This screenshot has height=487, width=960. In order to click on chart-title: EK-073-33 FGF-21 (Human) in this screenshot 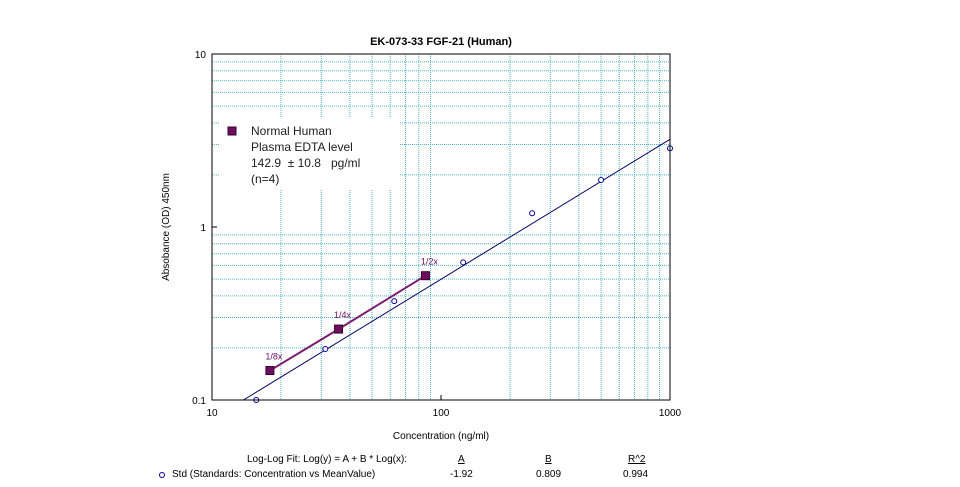, I will do `click(441, 42)`.